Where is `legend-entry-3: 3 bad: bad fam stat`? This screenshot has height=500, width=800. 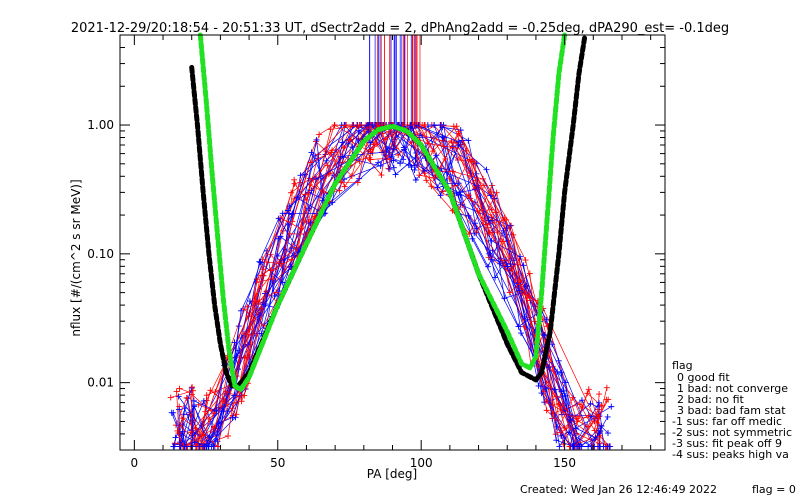
legend-entry-3: 3 bad: bad fam stat is located at coordinates (731, 410).